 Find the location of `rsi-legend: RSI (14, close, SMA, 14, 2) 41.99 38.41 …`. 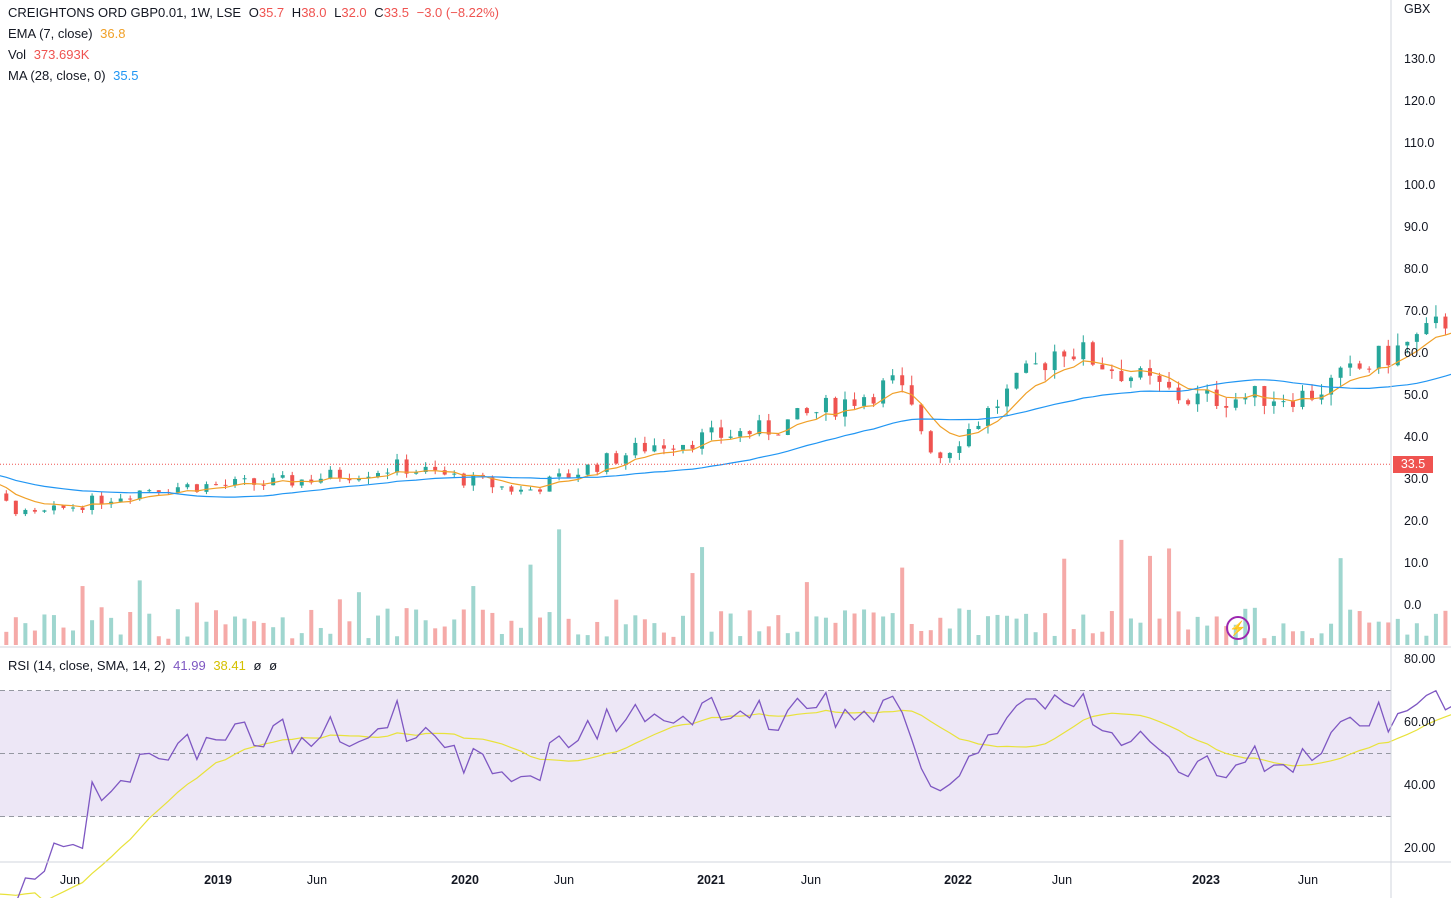

rsi-legend: RSI (14, close, SMA, 14, 2) 41.99 38.41 … is located at coordinates (144, 665).